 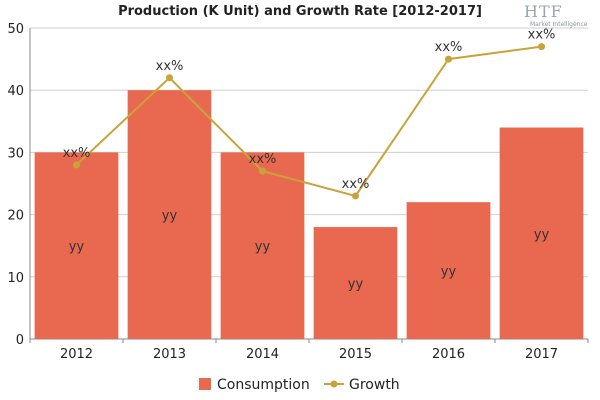 What do you see at coordinates (559, 24) in the screenshot?
I see `logo-subtext: Market Intelligence` at bounding box center [559, 24].